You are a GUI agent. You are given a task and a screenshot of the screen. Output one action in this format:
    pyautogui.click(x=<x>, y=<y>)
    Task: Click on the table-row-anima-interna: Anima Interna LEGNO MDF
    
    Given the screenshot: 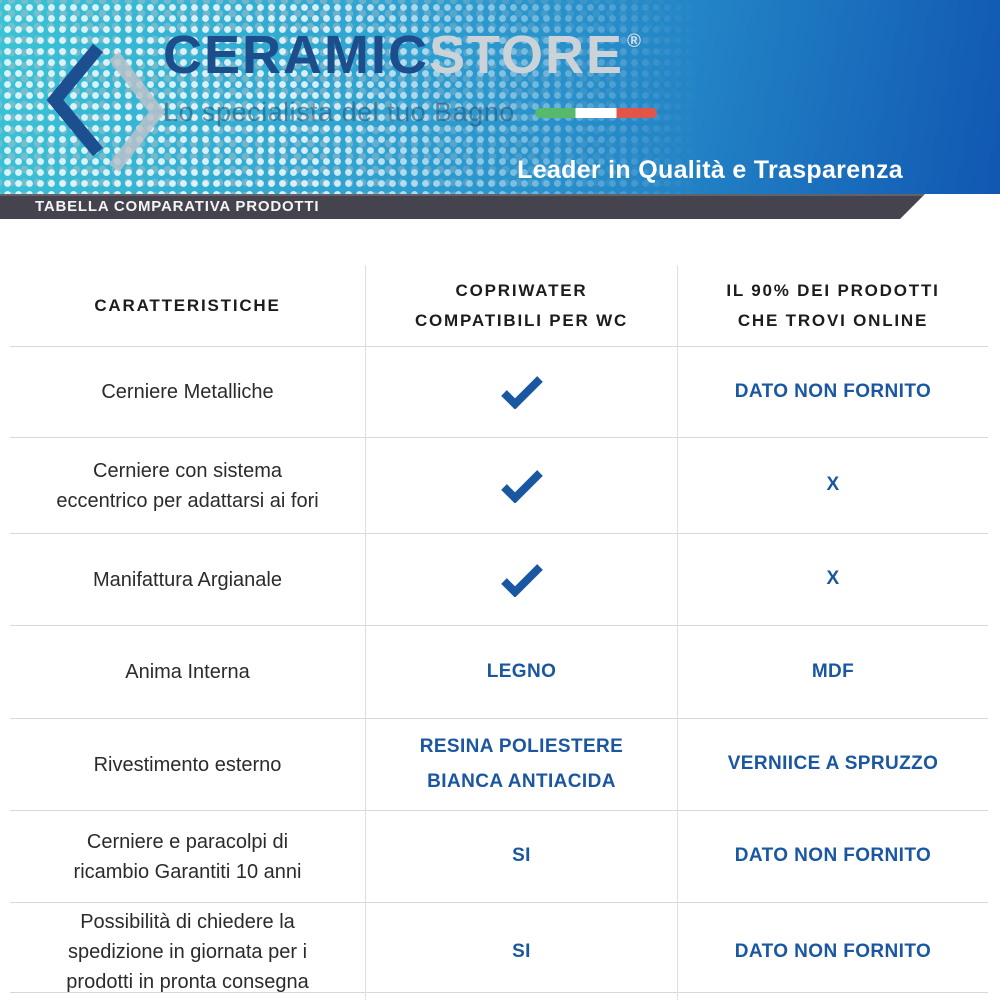 What is the action you would take?
    pyautogui.click(x=499, y=672)
    